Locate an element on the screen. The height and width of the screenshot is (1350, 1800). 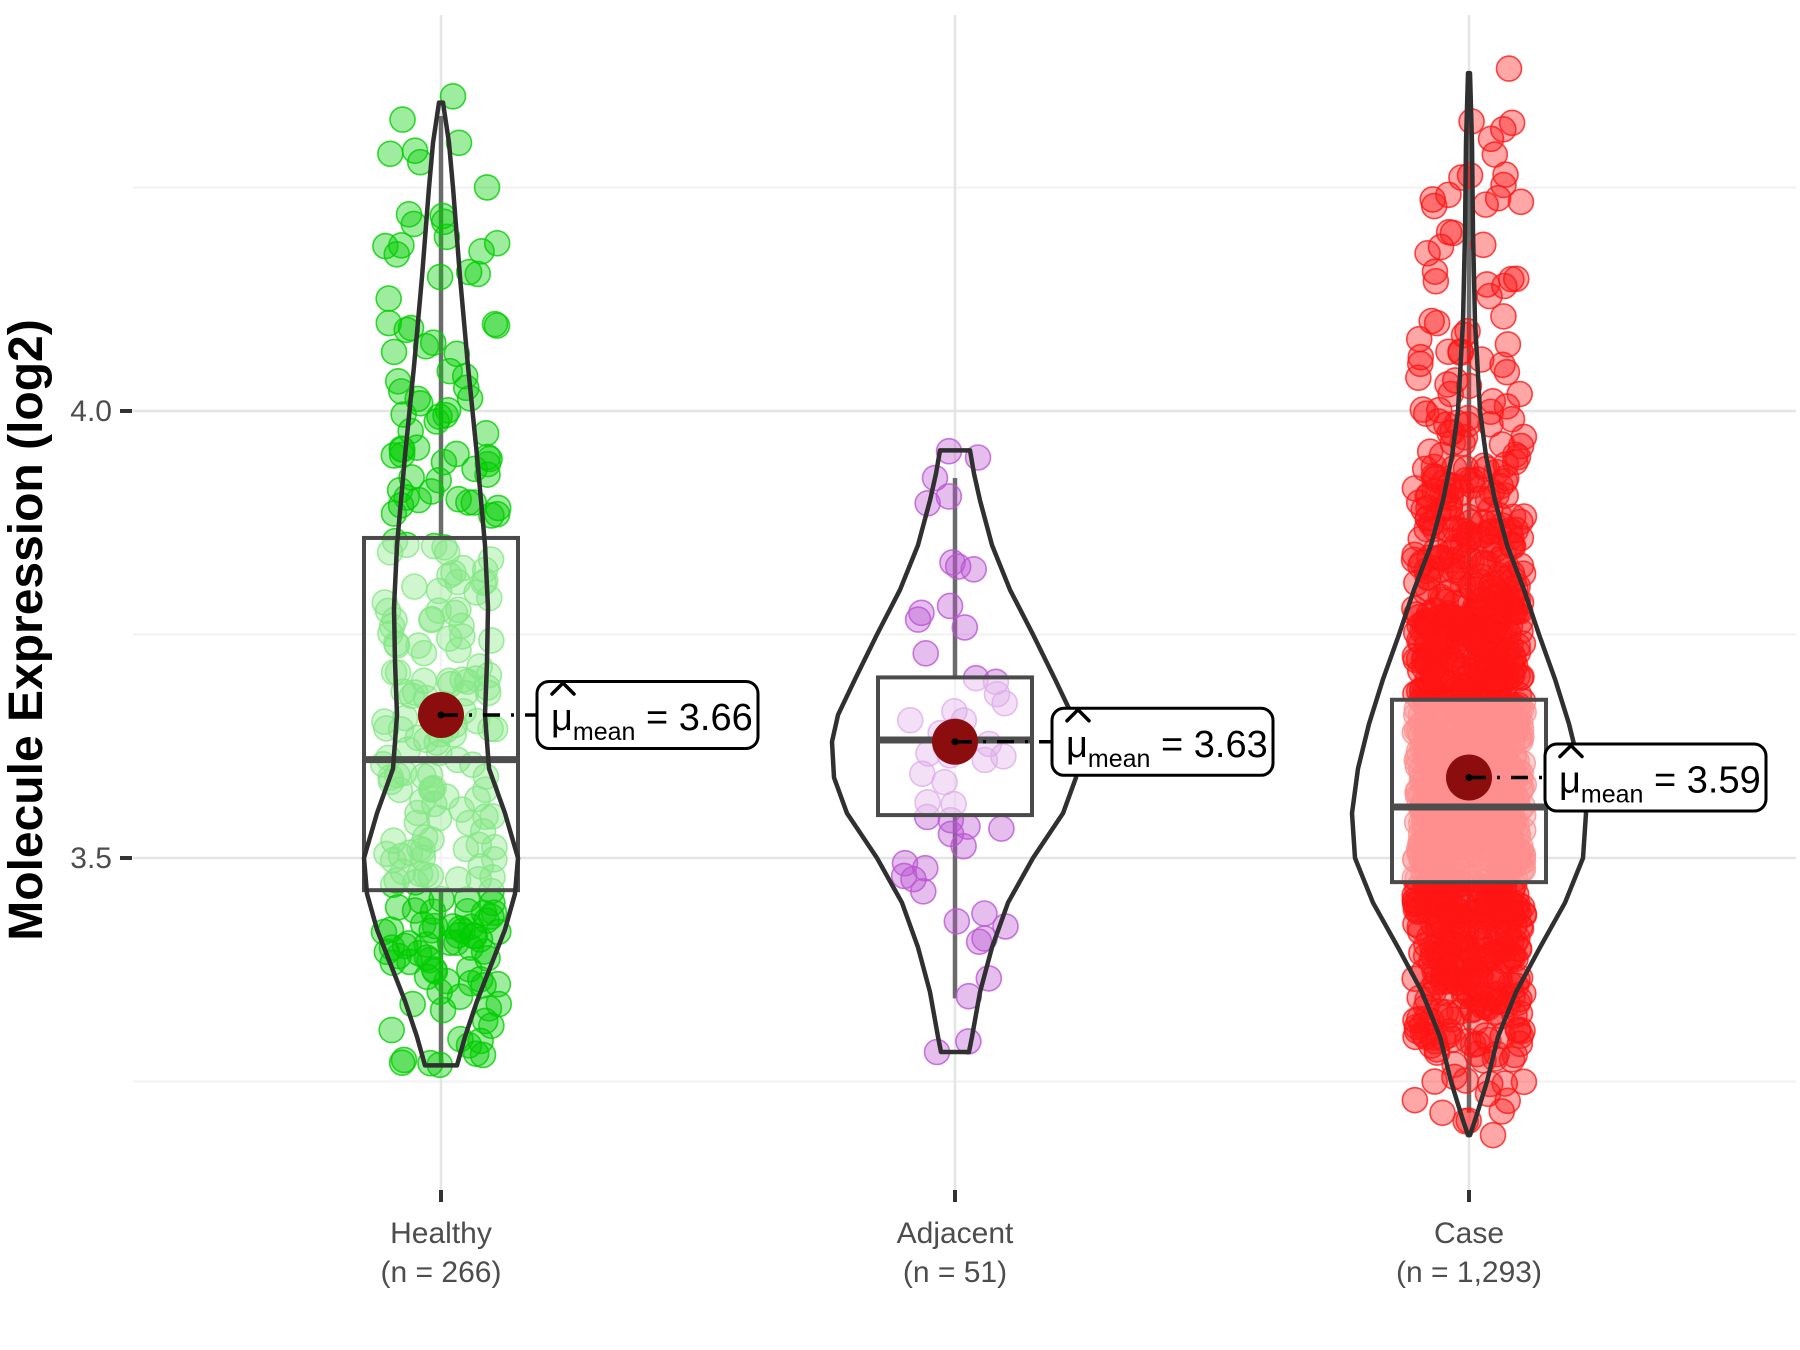
mean-annotation-adjacent: μmean = 3.63 is located at coordinates (1162, 741).